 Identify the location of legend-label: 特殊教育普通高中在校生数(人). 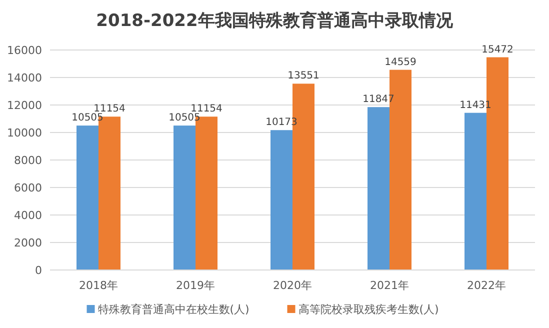
(174, 309).